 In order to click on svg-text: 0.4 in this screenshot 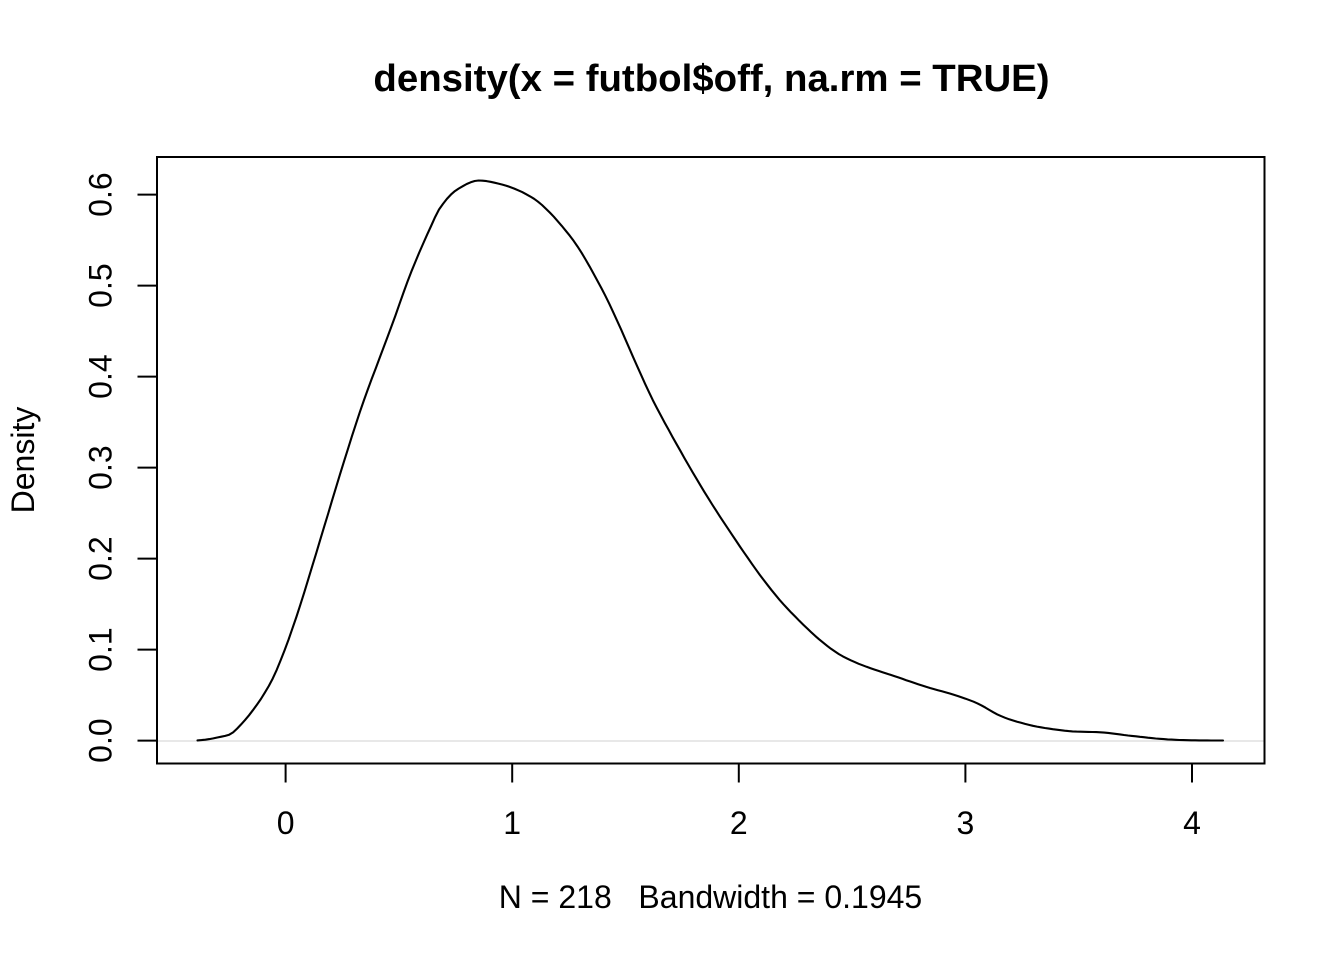, I will do `click(101, 376)`.